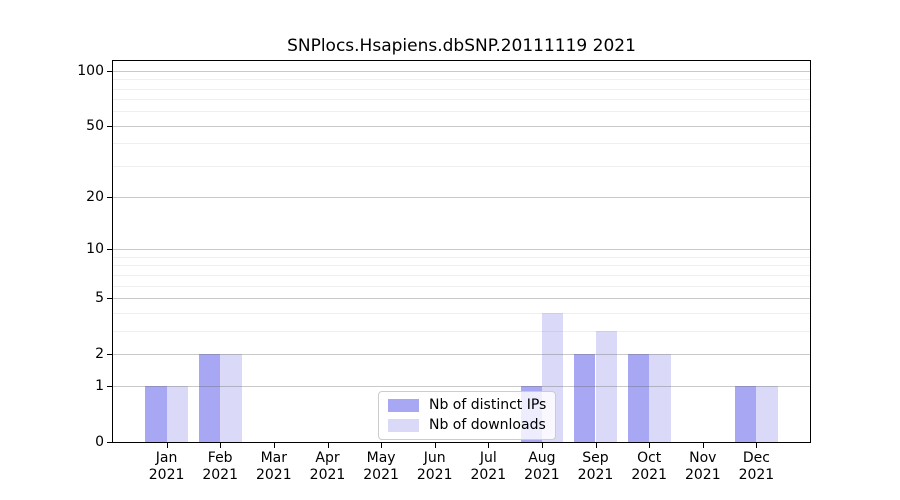 Image resolution: width=900 pixels, height=500 pixels. I want to click on bar-feb-ips, so click(209, 397).